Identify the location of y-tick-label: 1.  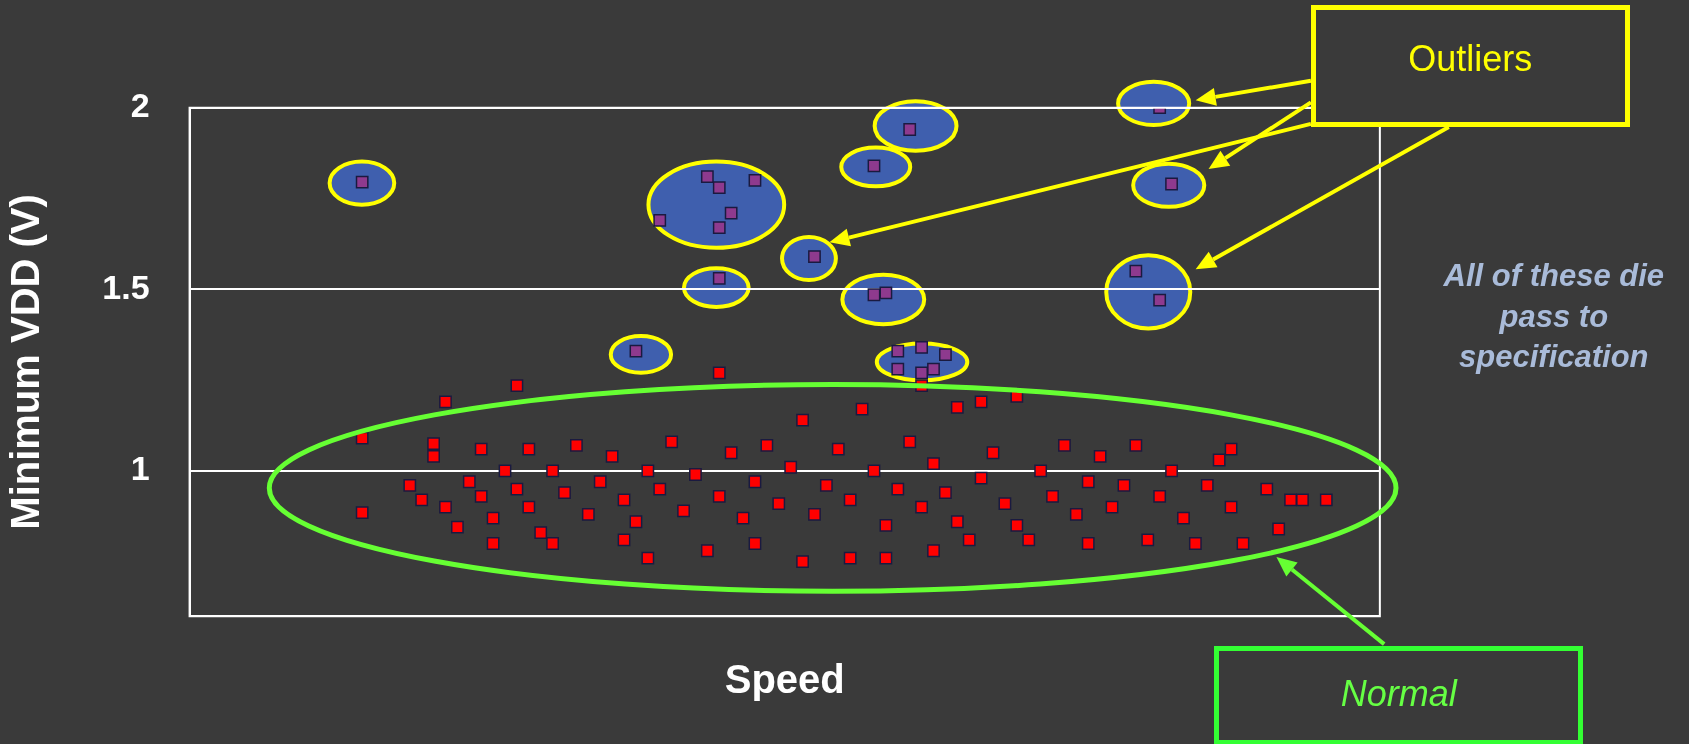
(140, 468).